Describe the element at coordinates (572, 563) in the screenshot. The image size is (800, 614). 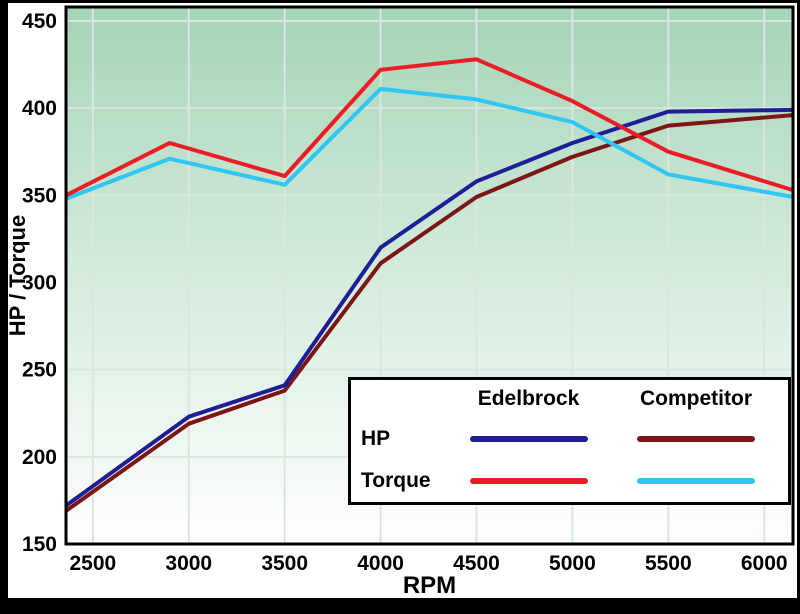
I see `x-tick-5000: 5000` at that location.